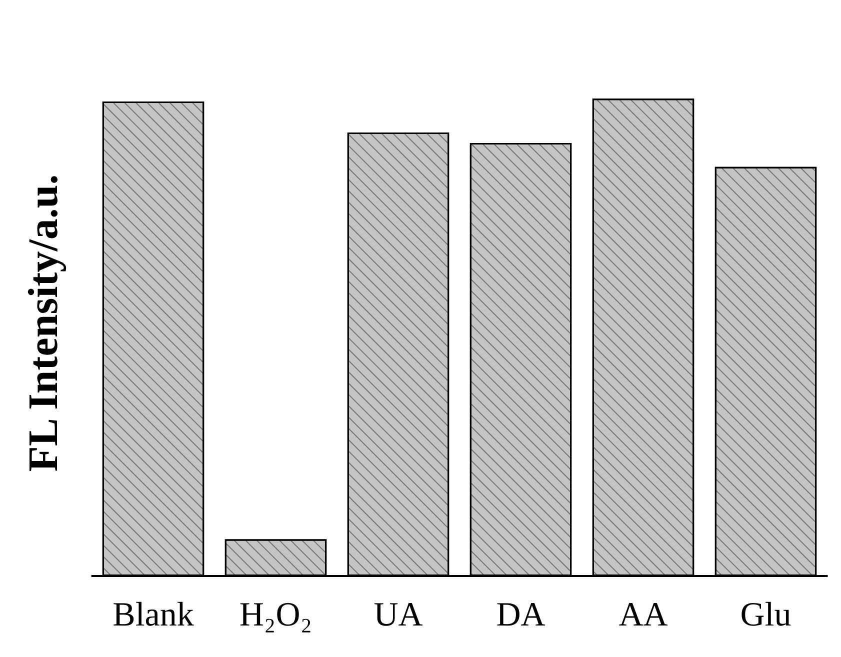 The image size is (841, 657). What do you see at coordinates (643, 615) in the screenshot?
I see `x-tick-label: AA` at bounding box center [643, 615].